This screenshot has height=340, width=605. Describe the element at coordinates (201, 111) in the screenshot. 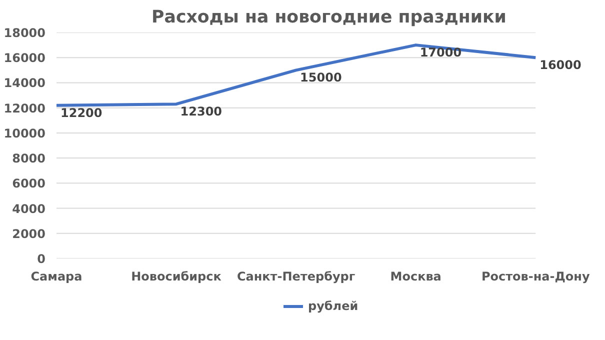

I see `data-label: 12300` at that location.